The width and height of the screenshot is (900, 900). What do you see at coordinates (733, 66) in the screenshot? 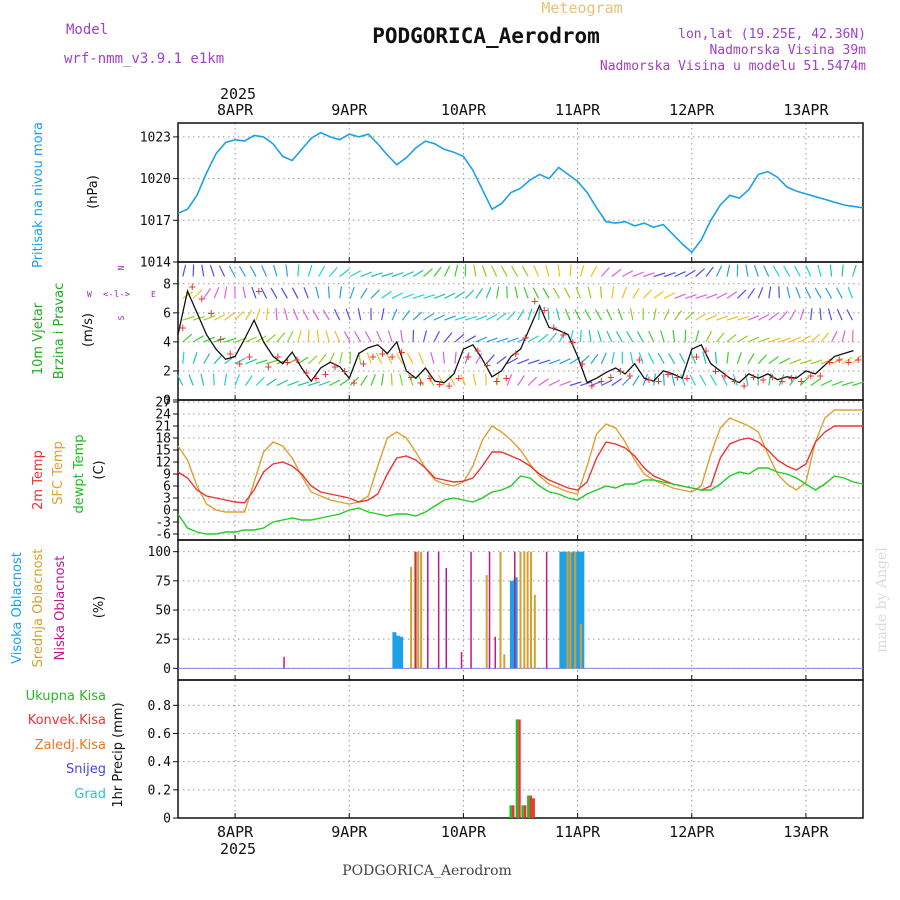
I see `model-elevation-label: Nadmorska Visina u modelu 51.5474m` at bounding box center [733, 66].